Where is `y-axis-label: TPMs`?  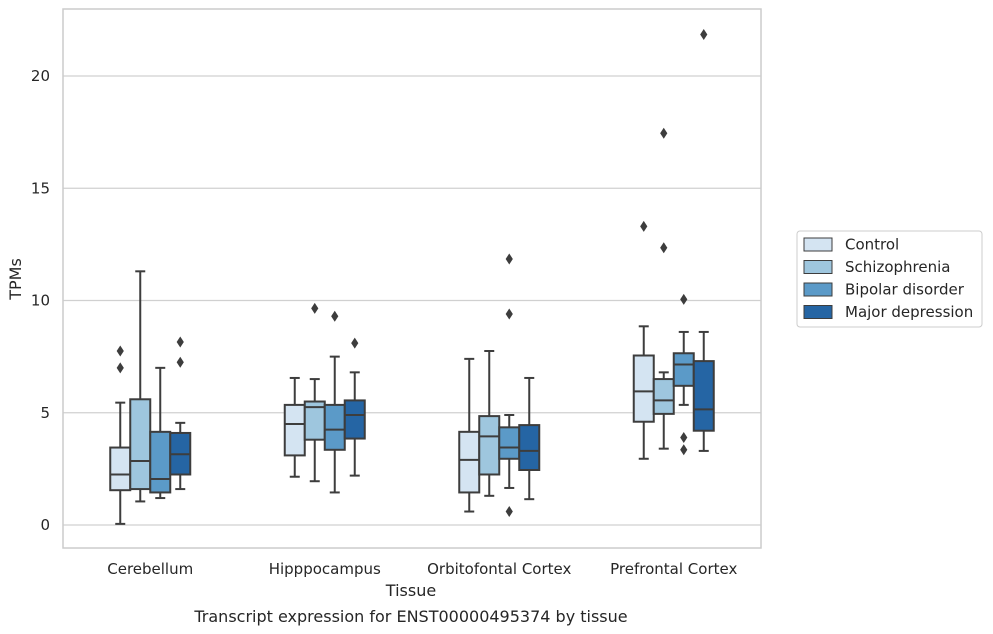 y-axis-label: TPMs is located at coordinates (15, 279).